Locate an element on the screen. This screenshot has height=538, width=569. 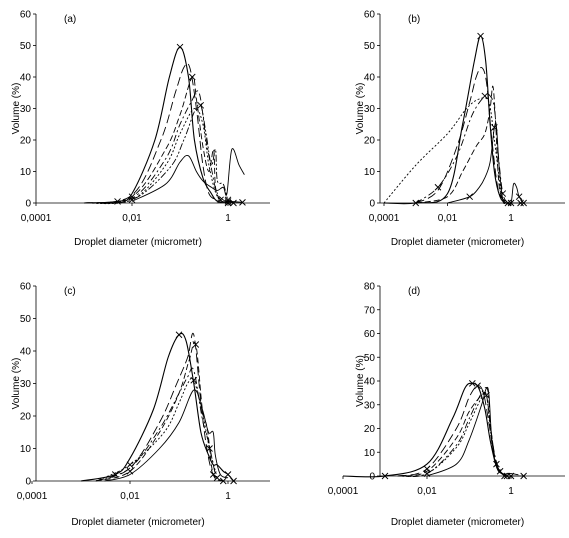
panel-label: (c) is located at coordinates (70, 291).